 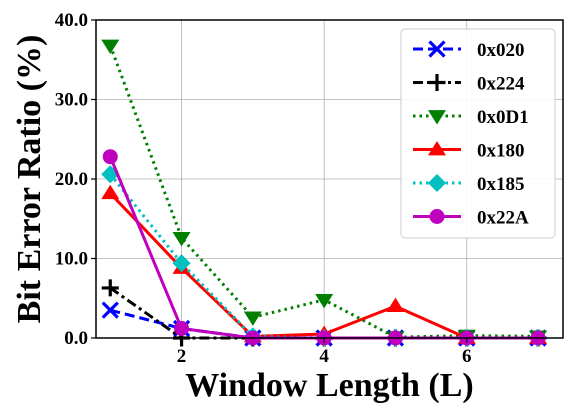 What do you see at coordinates (437, 49) in the screenshot?
I see `legend-marker-0x020` at bounding box center [437, 49].